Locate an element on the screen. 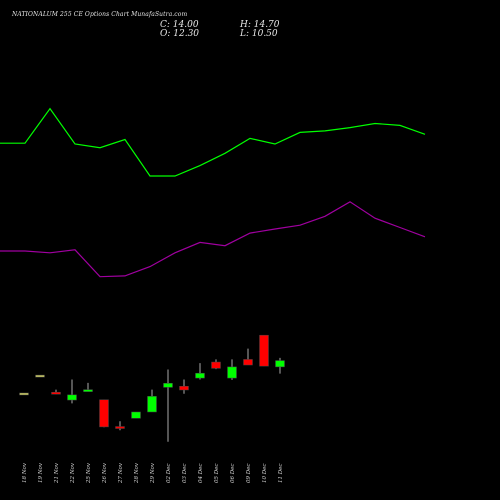 The width and height of the screenshot is (500, 500). x-tick-label: 09 Dec is located at coordinates (249, 474).